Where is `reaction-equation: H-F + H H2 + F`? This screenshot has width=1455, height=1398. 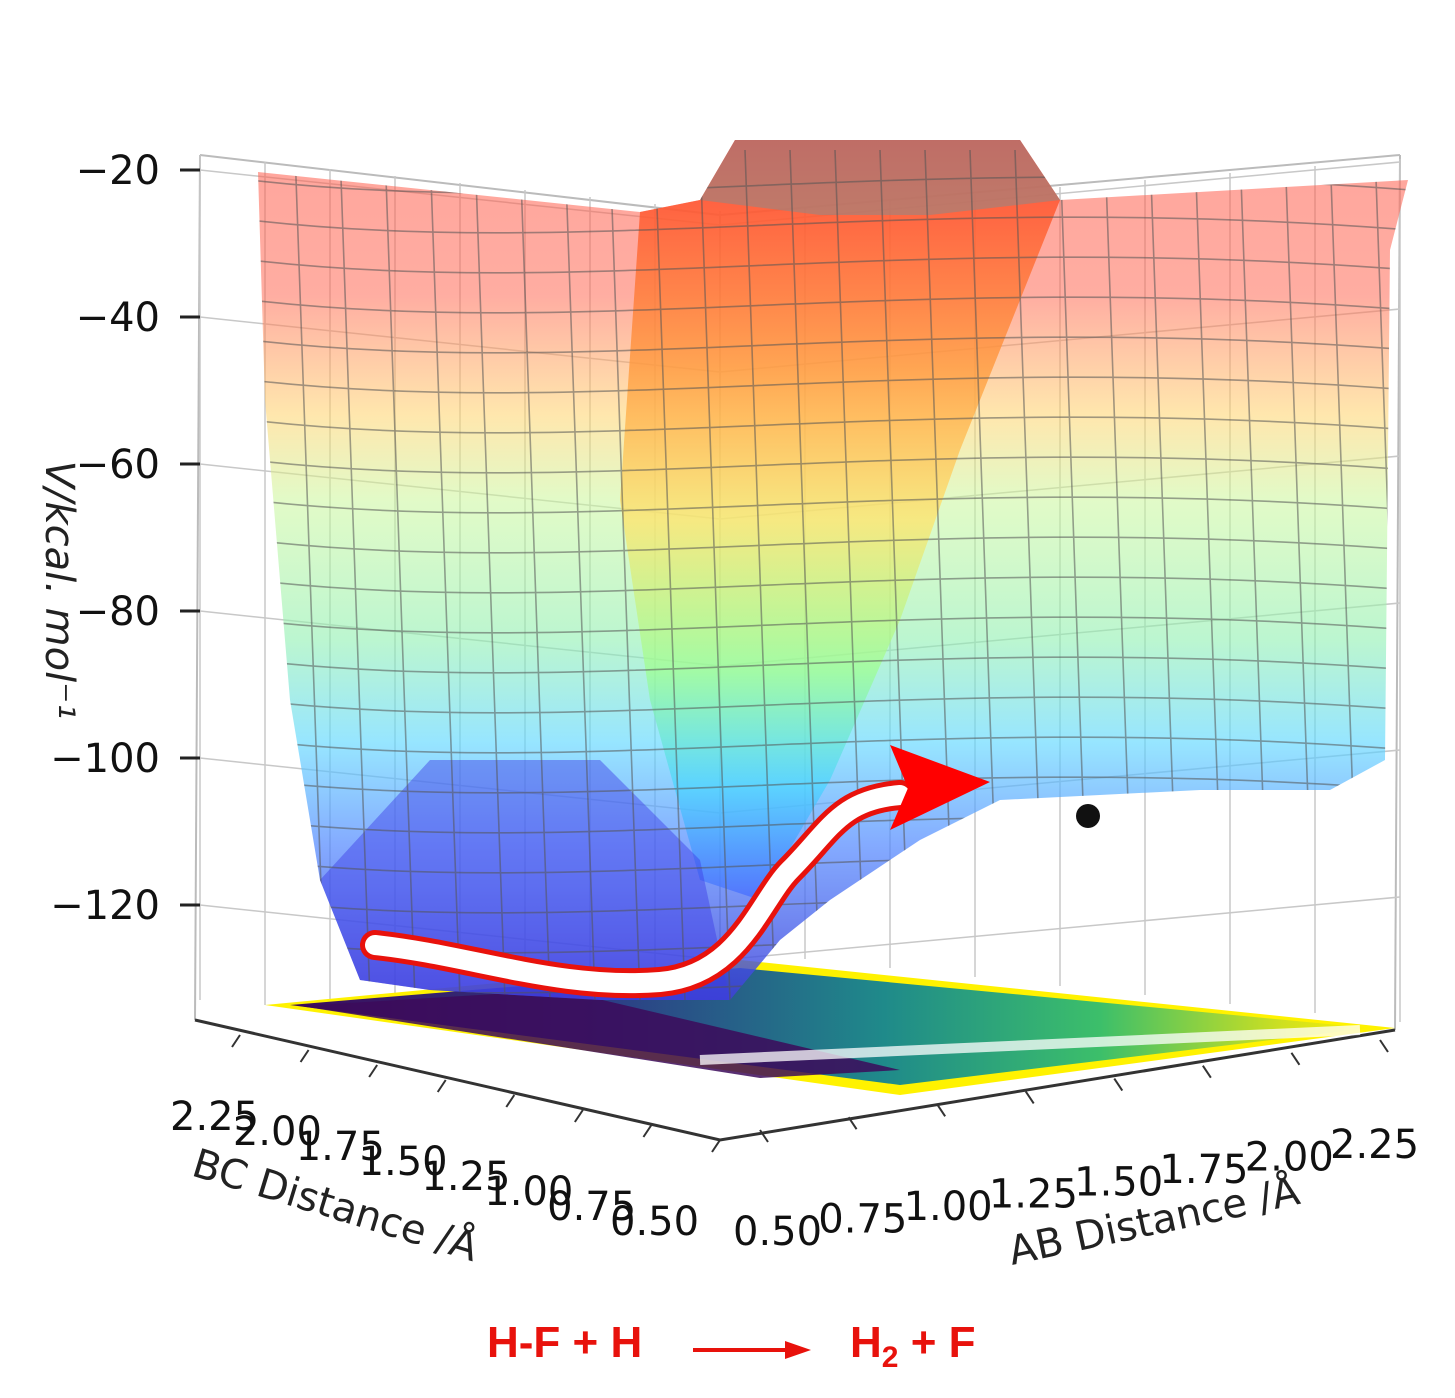
reaction-equation: H-F + H H2 + F is located at coordinates (727, 1348).